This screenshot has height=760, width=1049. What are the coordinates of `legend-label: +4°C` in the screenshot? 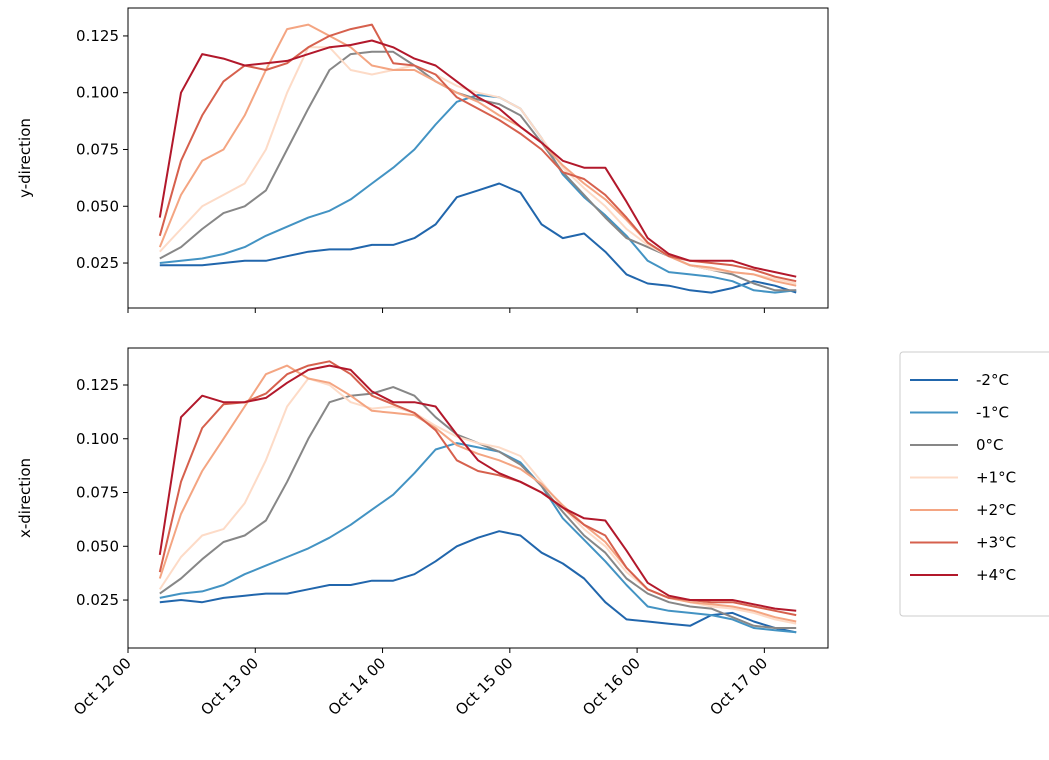 It's located at (996, 575).